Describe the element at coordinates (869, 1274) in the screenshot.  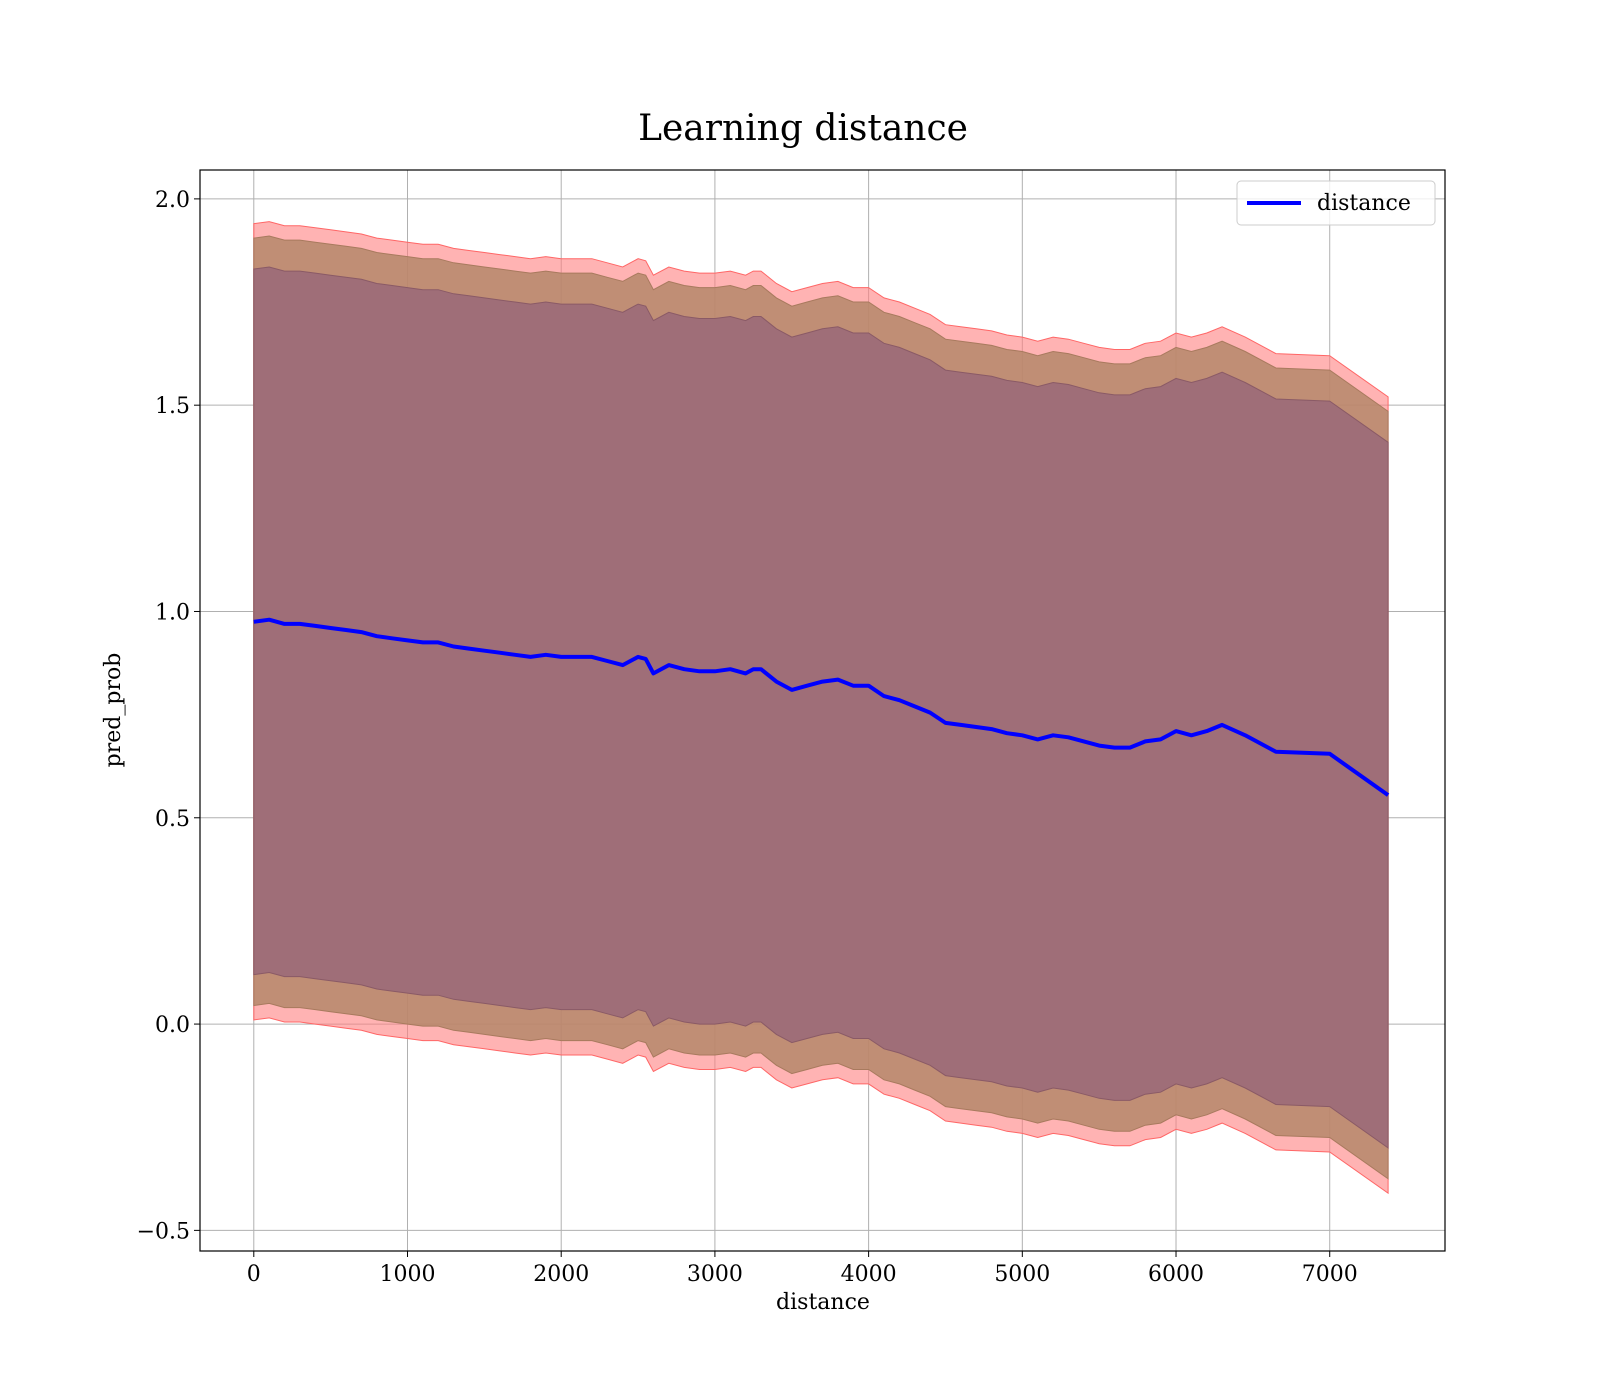
I see `x-tick-label: 4000` at that location.